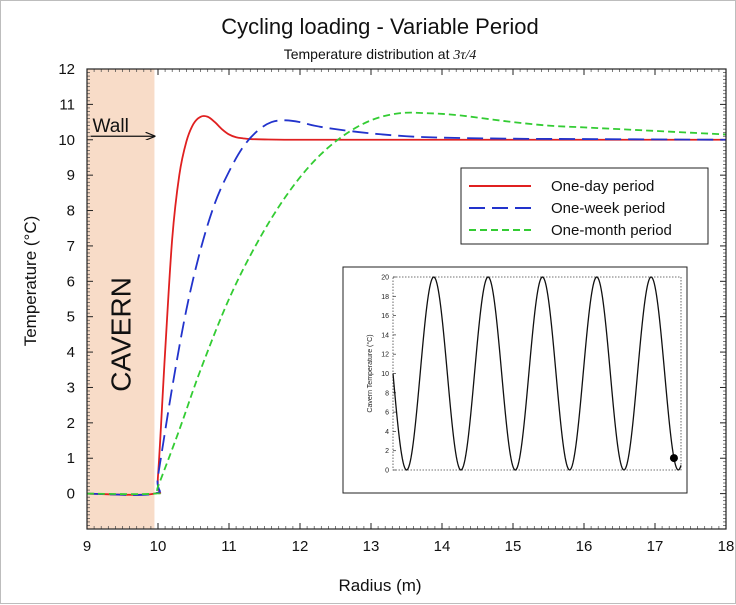  Describe the element at coordinates (608, 208) in the screenshot. I see `legend-label-2: One-week period` at that location.